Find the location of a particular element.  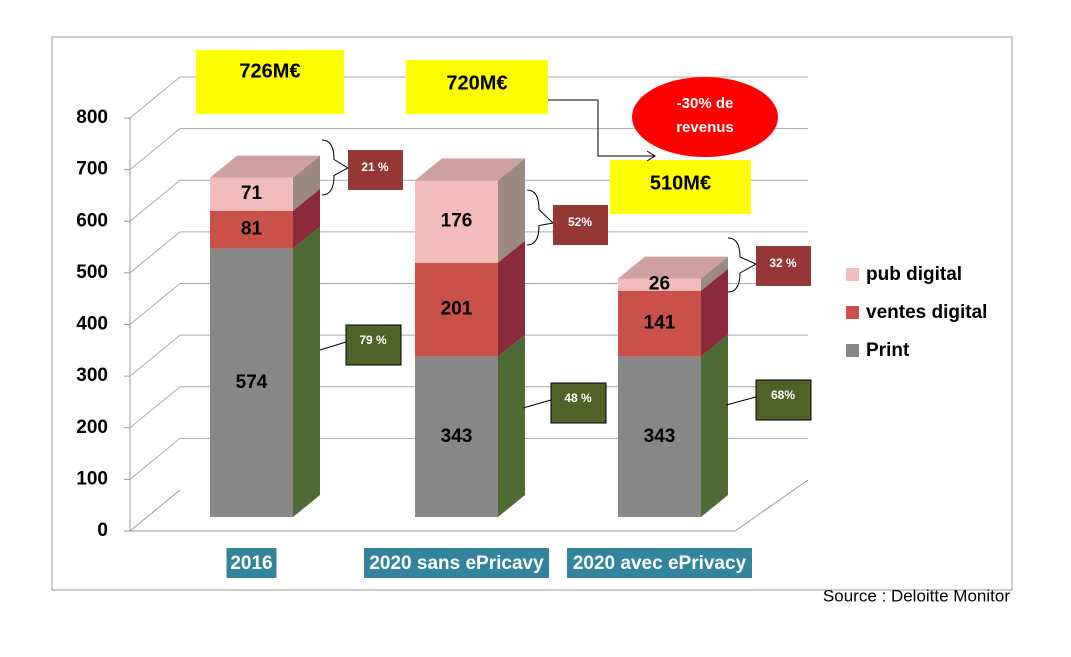

y-tick-label: 400 is located at coordinates (92, 324).